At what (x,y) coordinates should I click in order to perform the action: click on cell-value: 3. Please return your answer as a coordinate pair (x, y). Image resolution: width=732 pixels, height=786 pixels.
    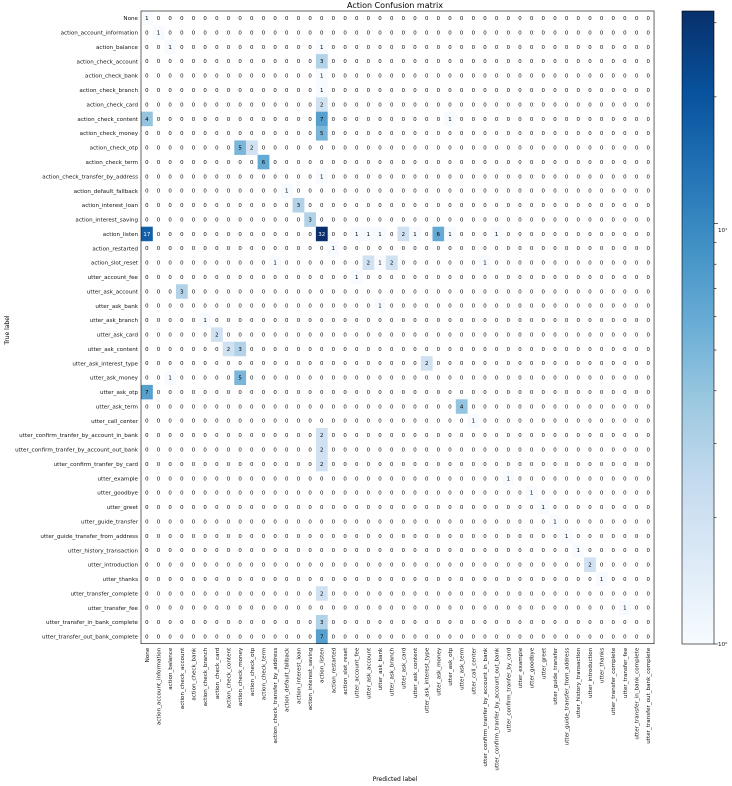
    Looking at the image, I should click on (321, 623).